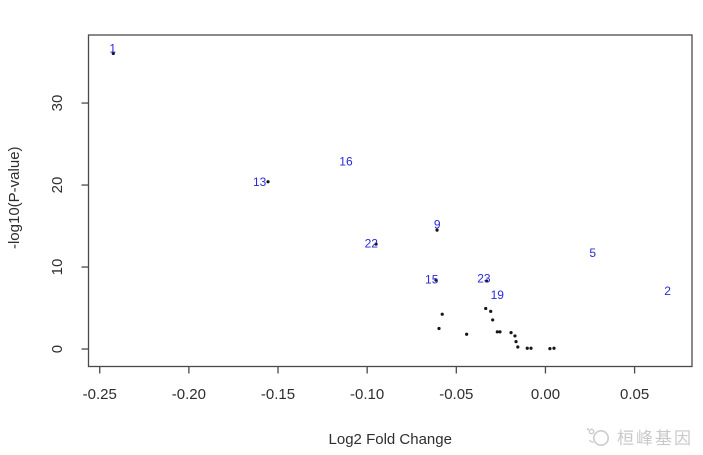 This screenshot has width=703, height=455. Describe the element at coordinates (57, 185) in the screenshot. I see `y-axis-tick-label: 20` at that location.